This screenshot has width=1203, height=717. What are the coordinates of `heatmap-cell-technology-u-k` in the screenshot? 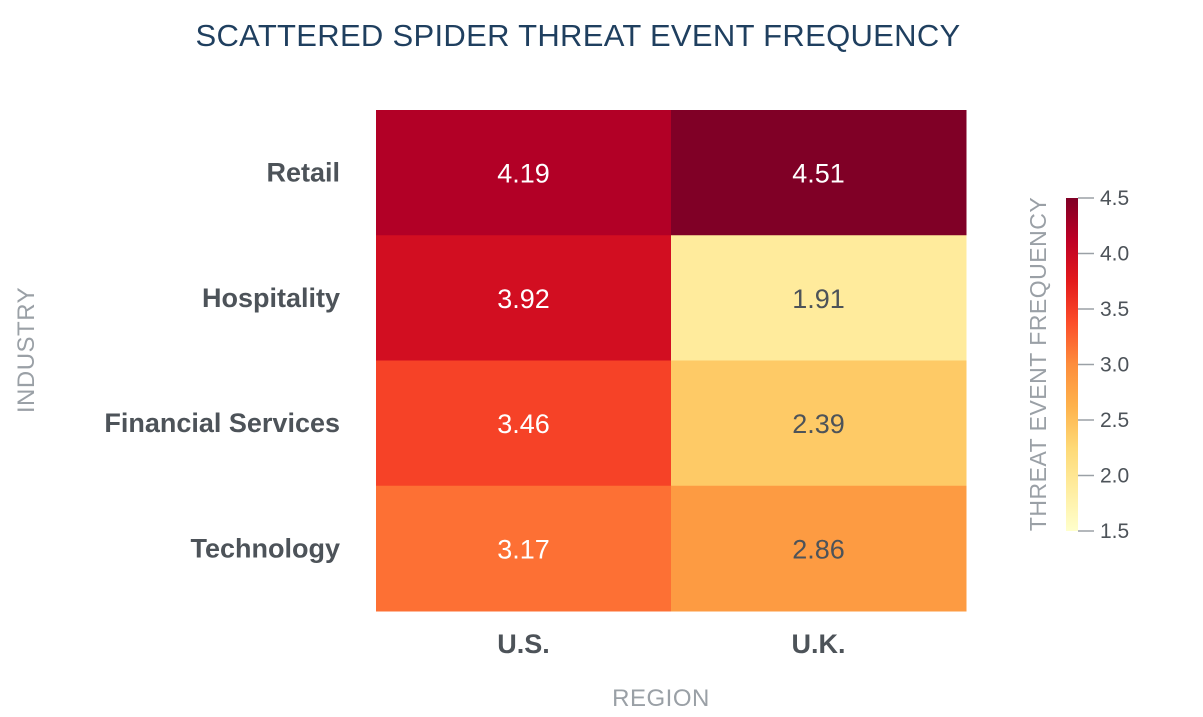 It's located at (819, 548).